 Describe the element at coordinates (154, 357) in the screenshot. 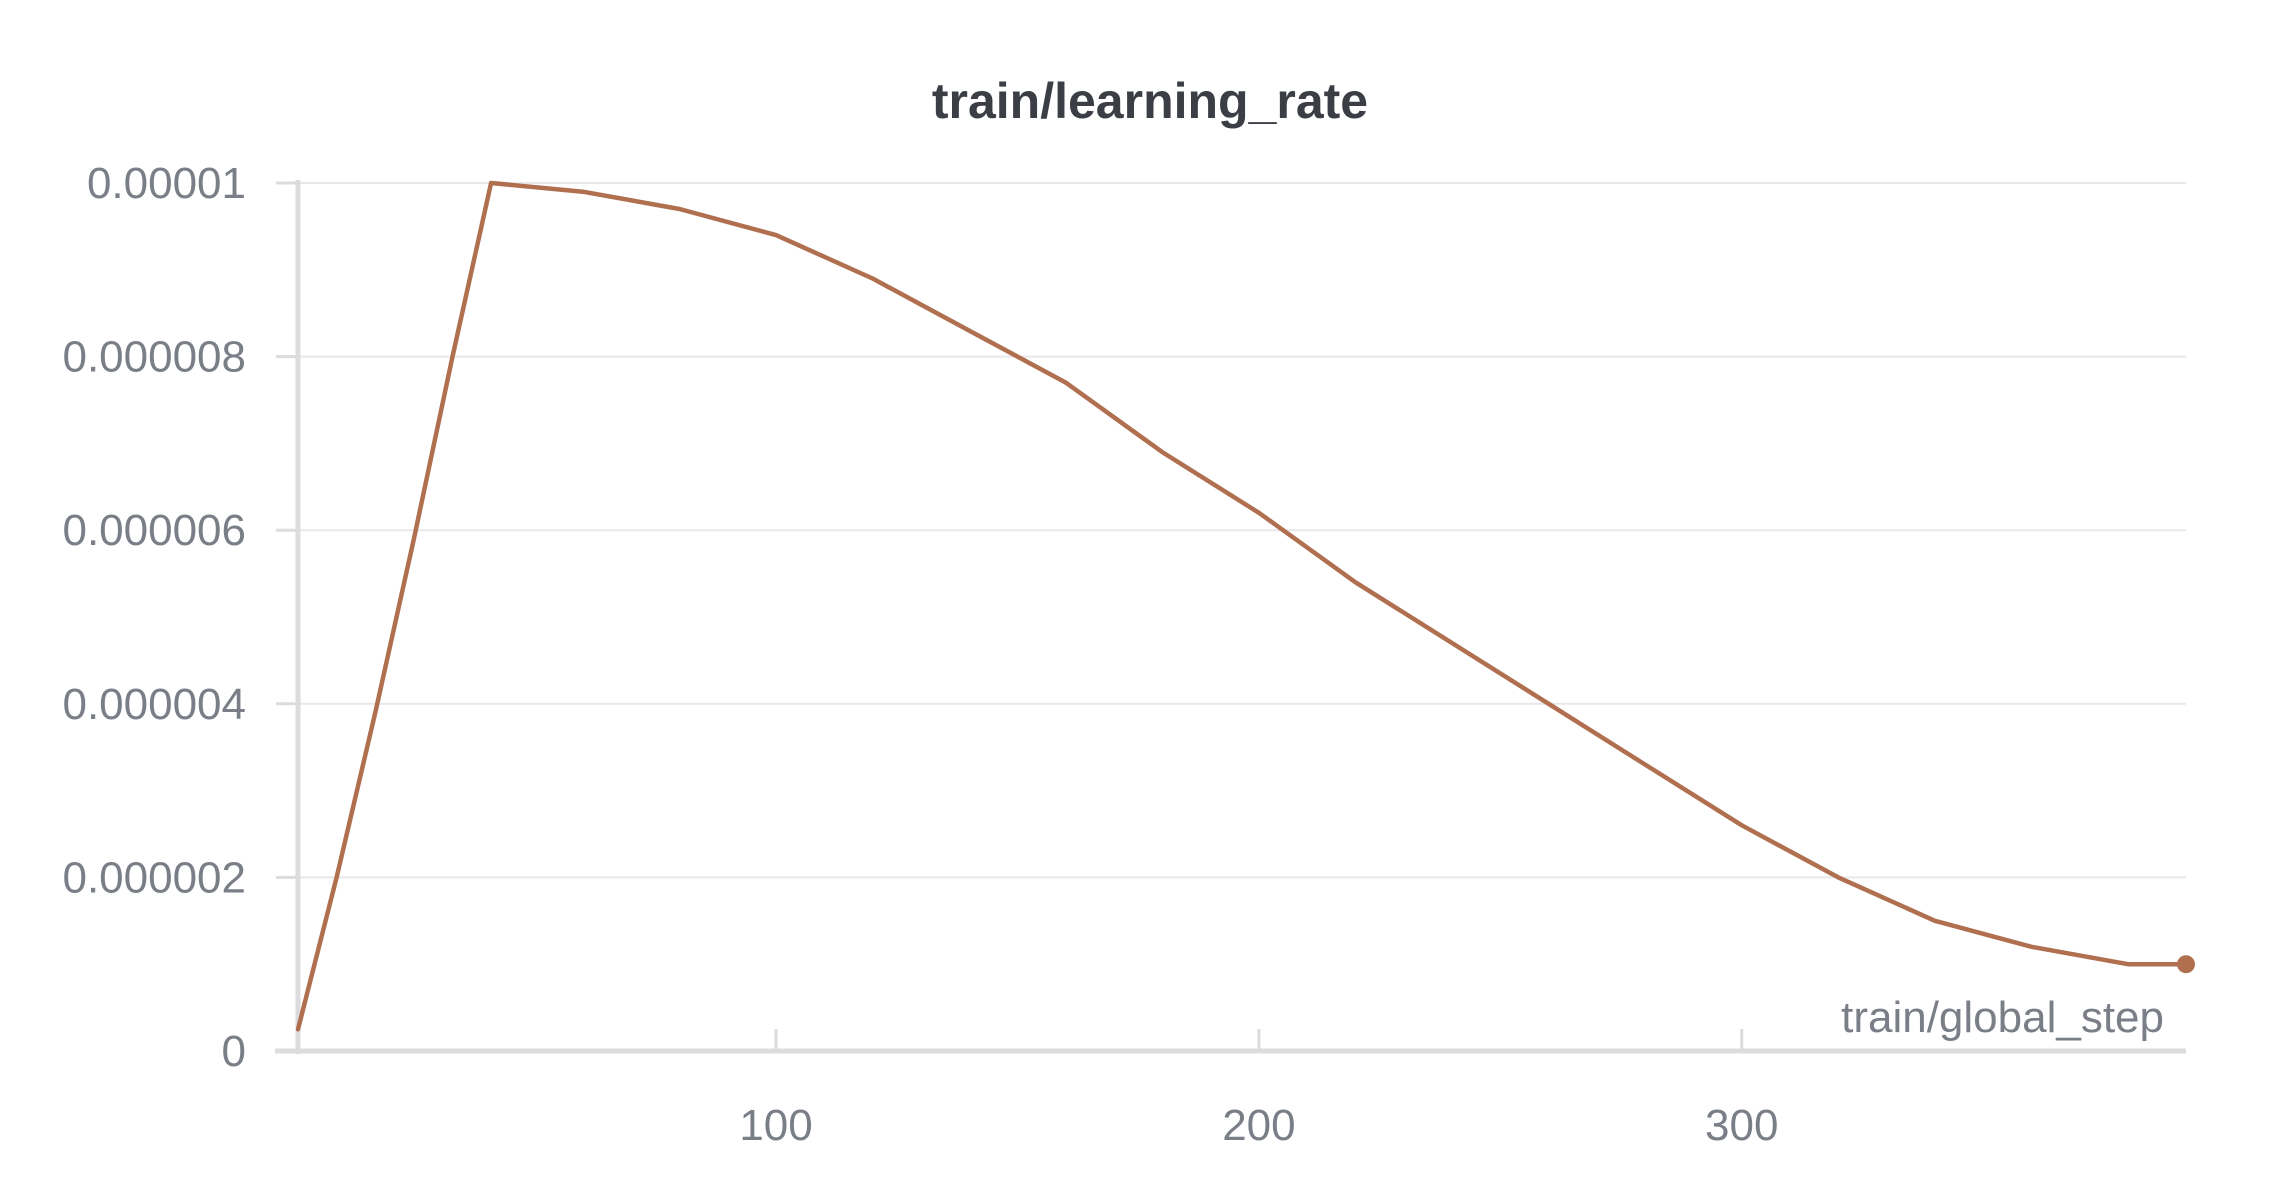

I see `y-tick-label: 0.000008` at that location.